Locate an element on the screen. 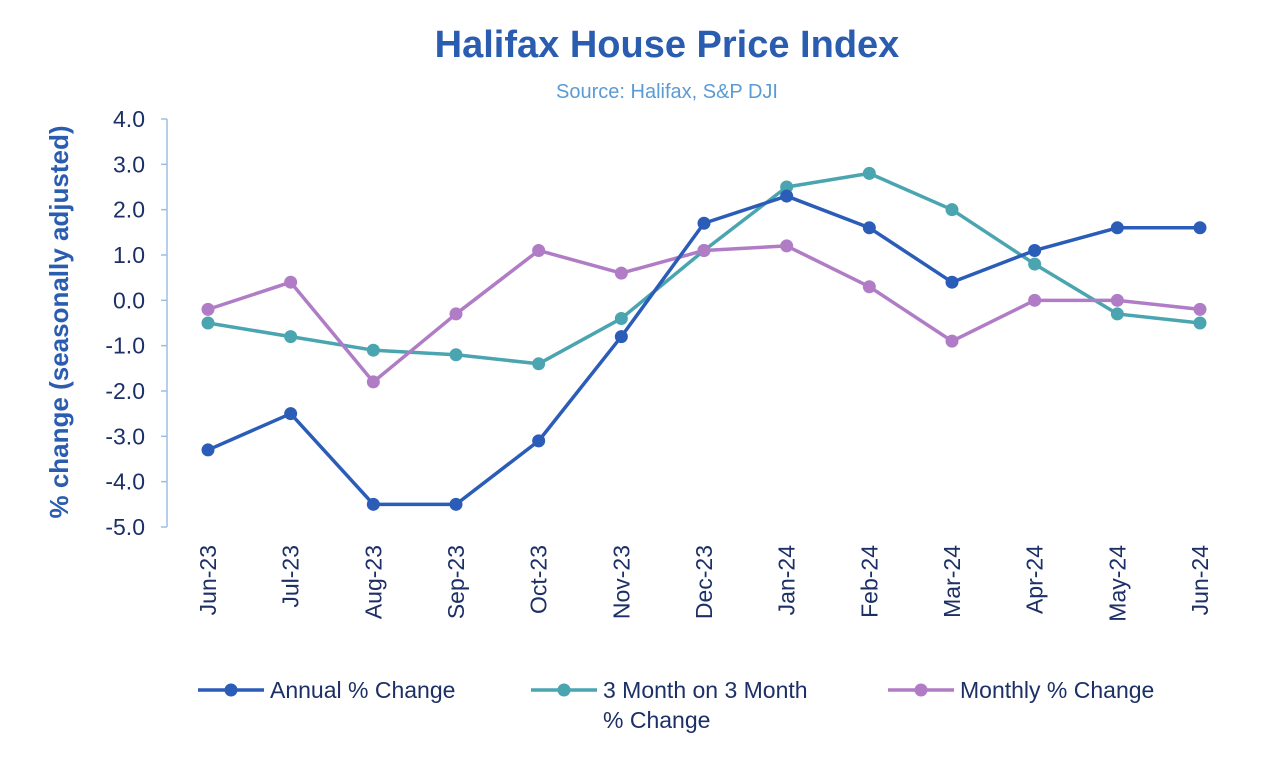 Image resolution: width=1280 pixels, height=764 pixels. y-tick-label: 1.0 is located at coordinates (129, 255).